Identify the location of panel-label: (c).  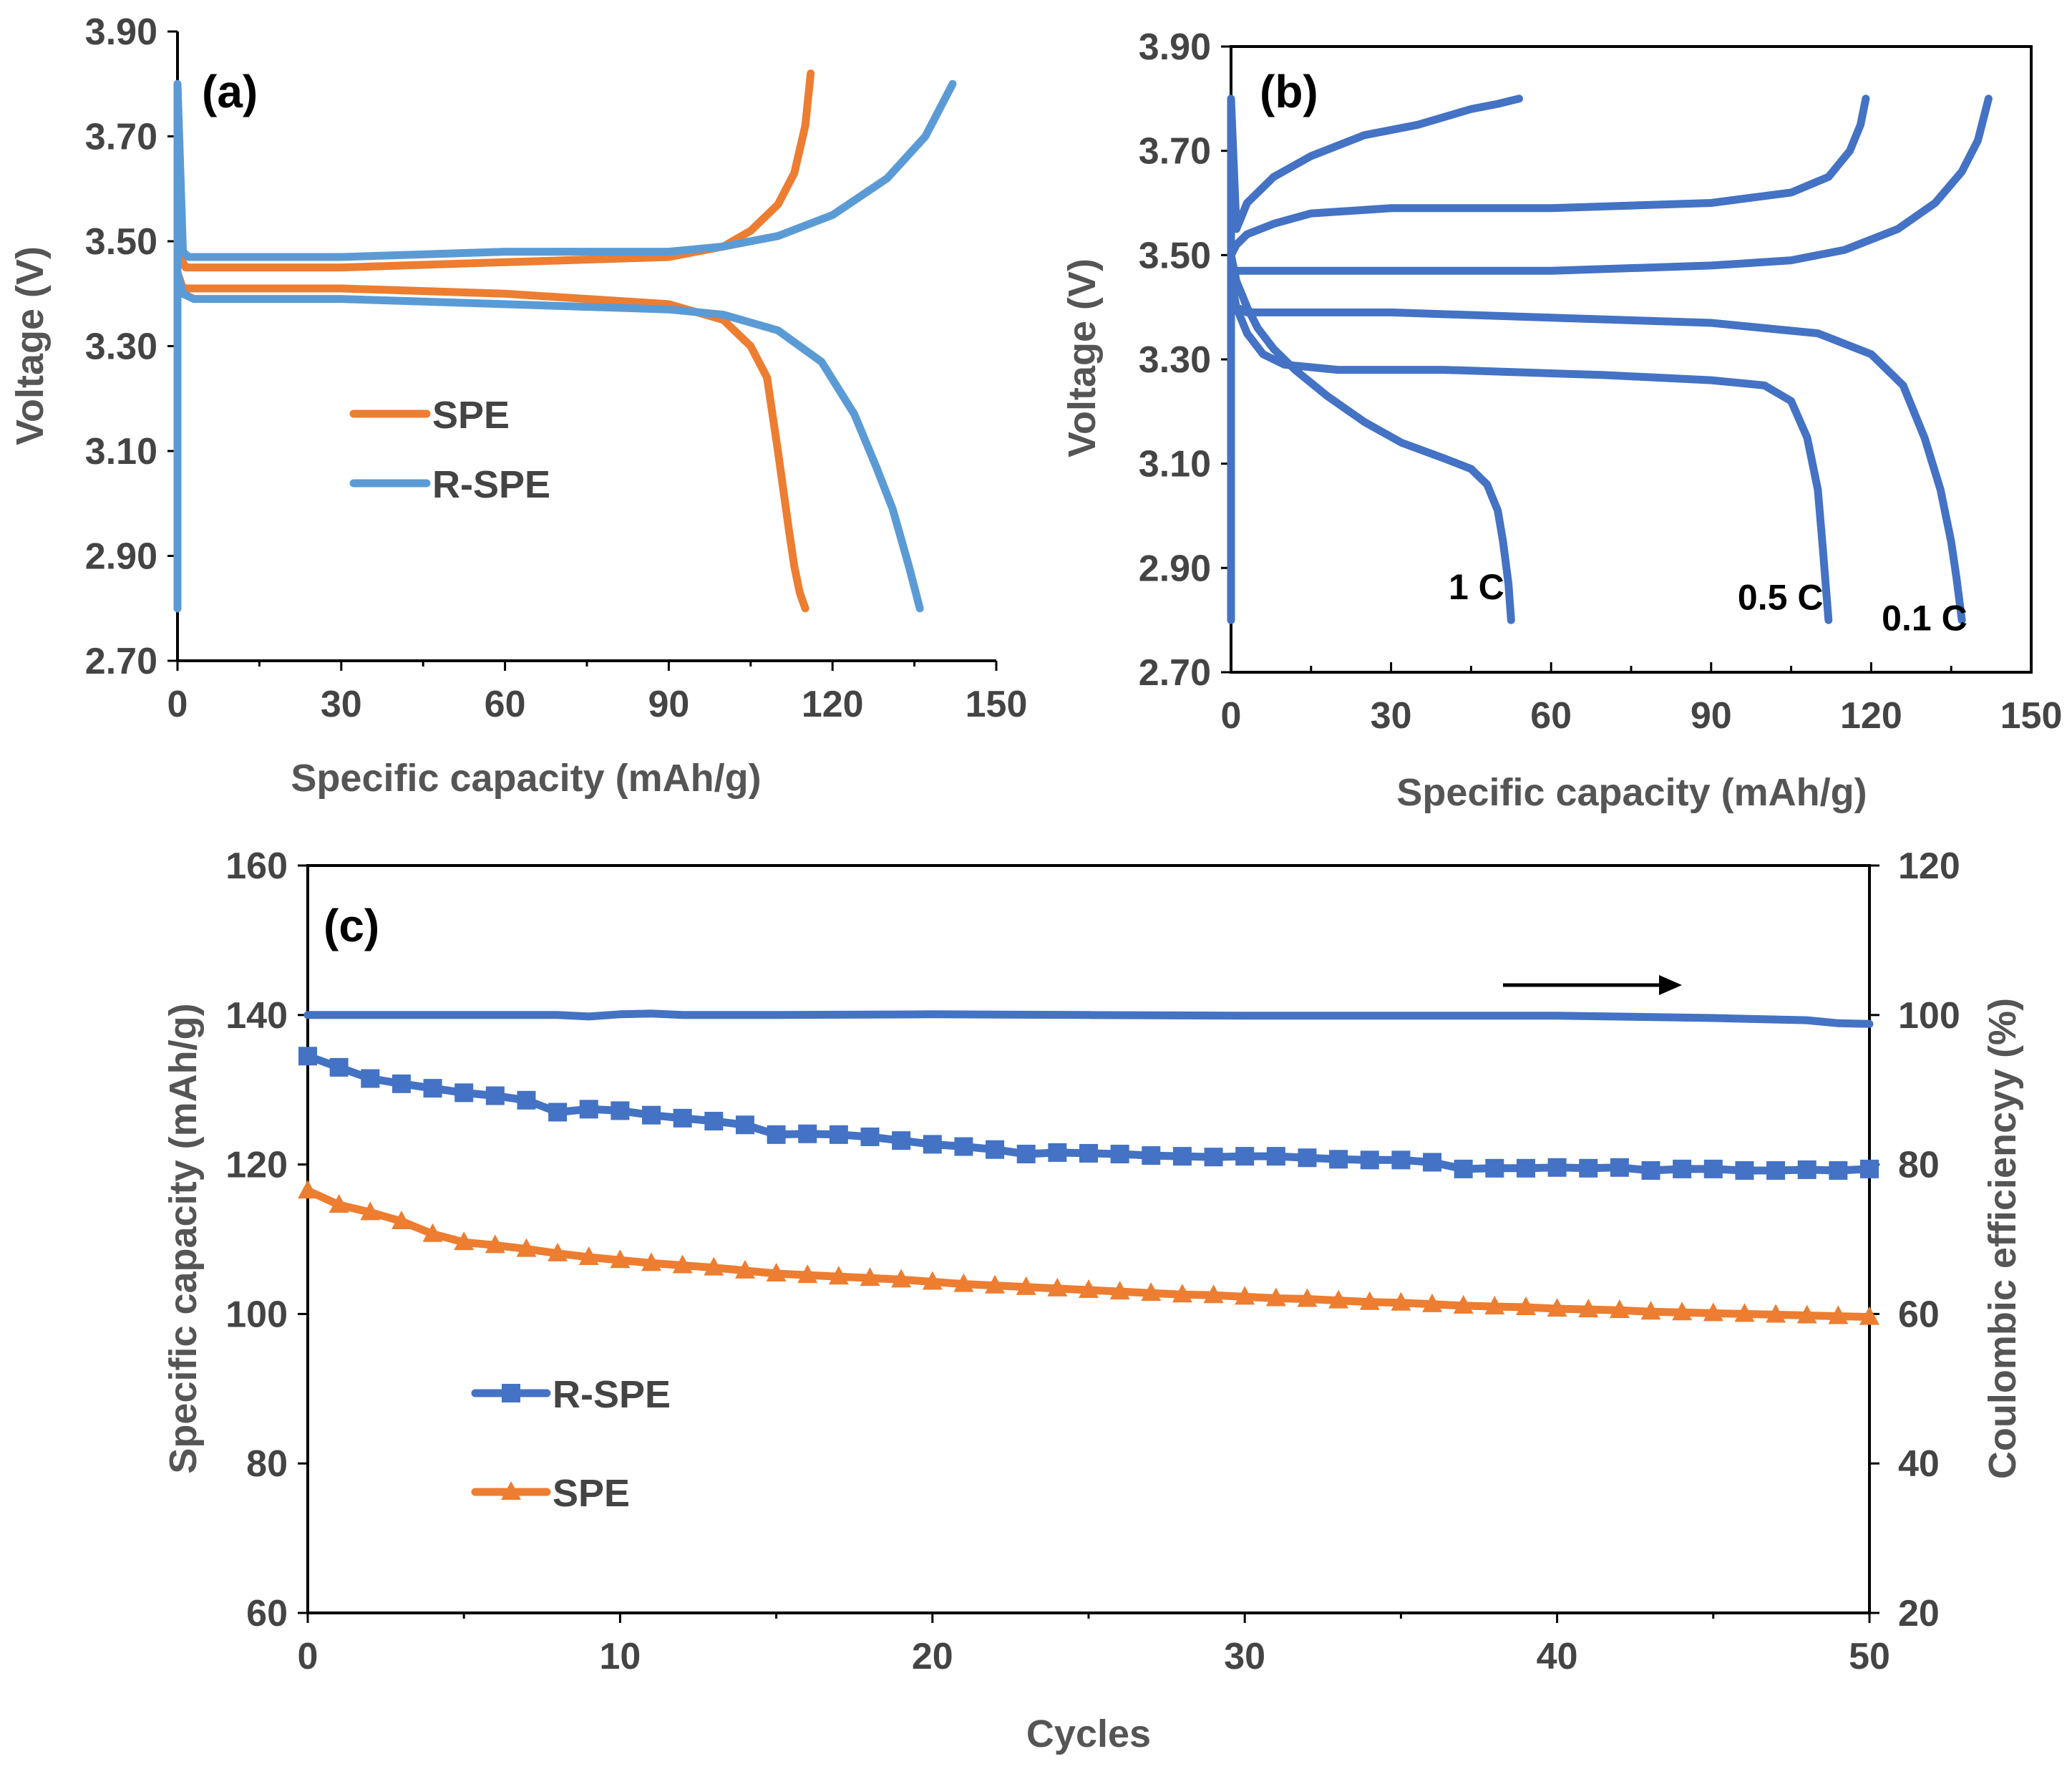
(351, 925).